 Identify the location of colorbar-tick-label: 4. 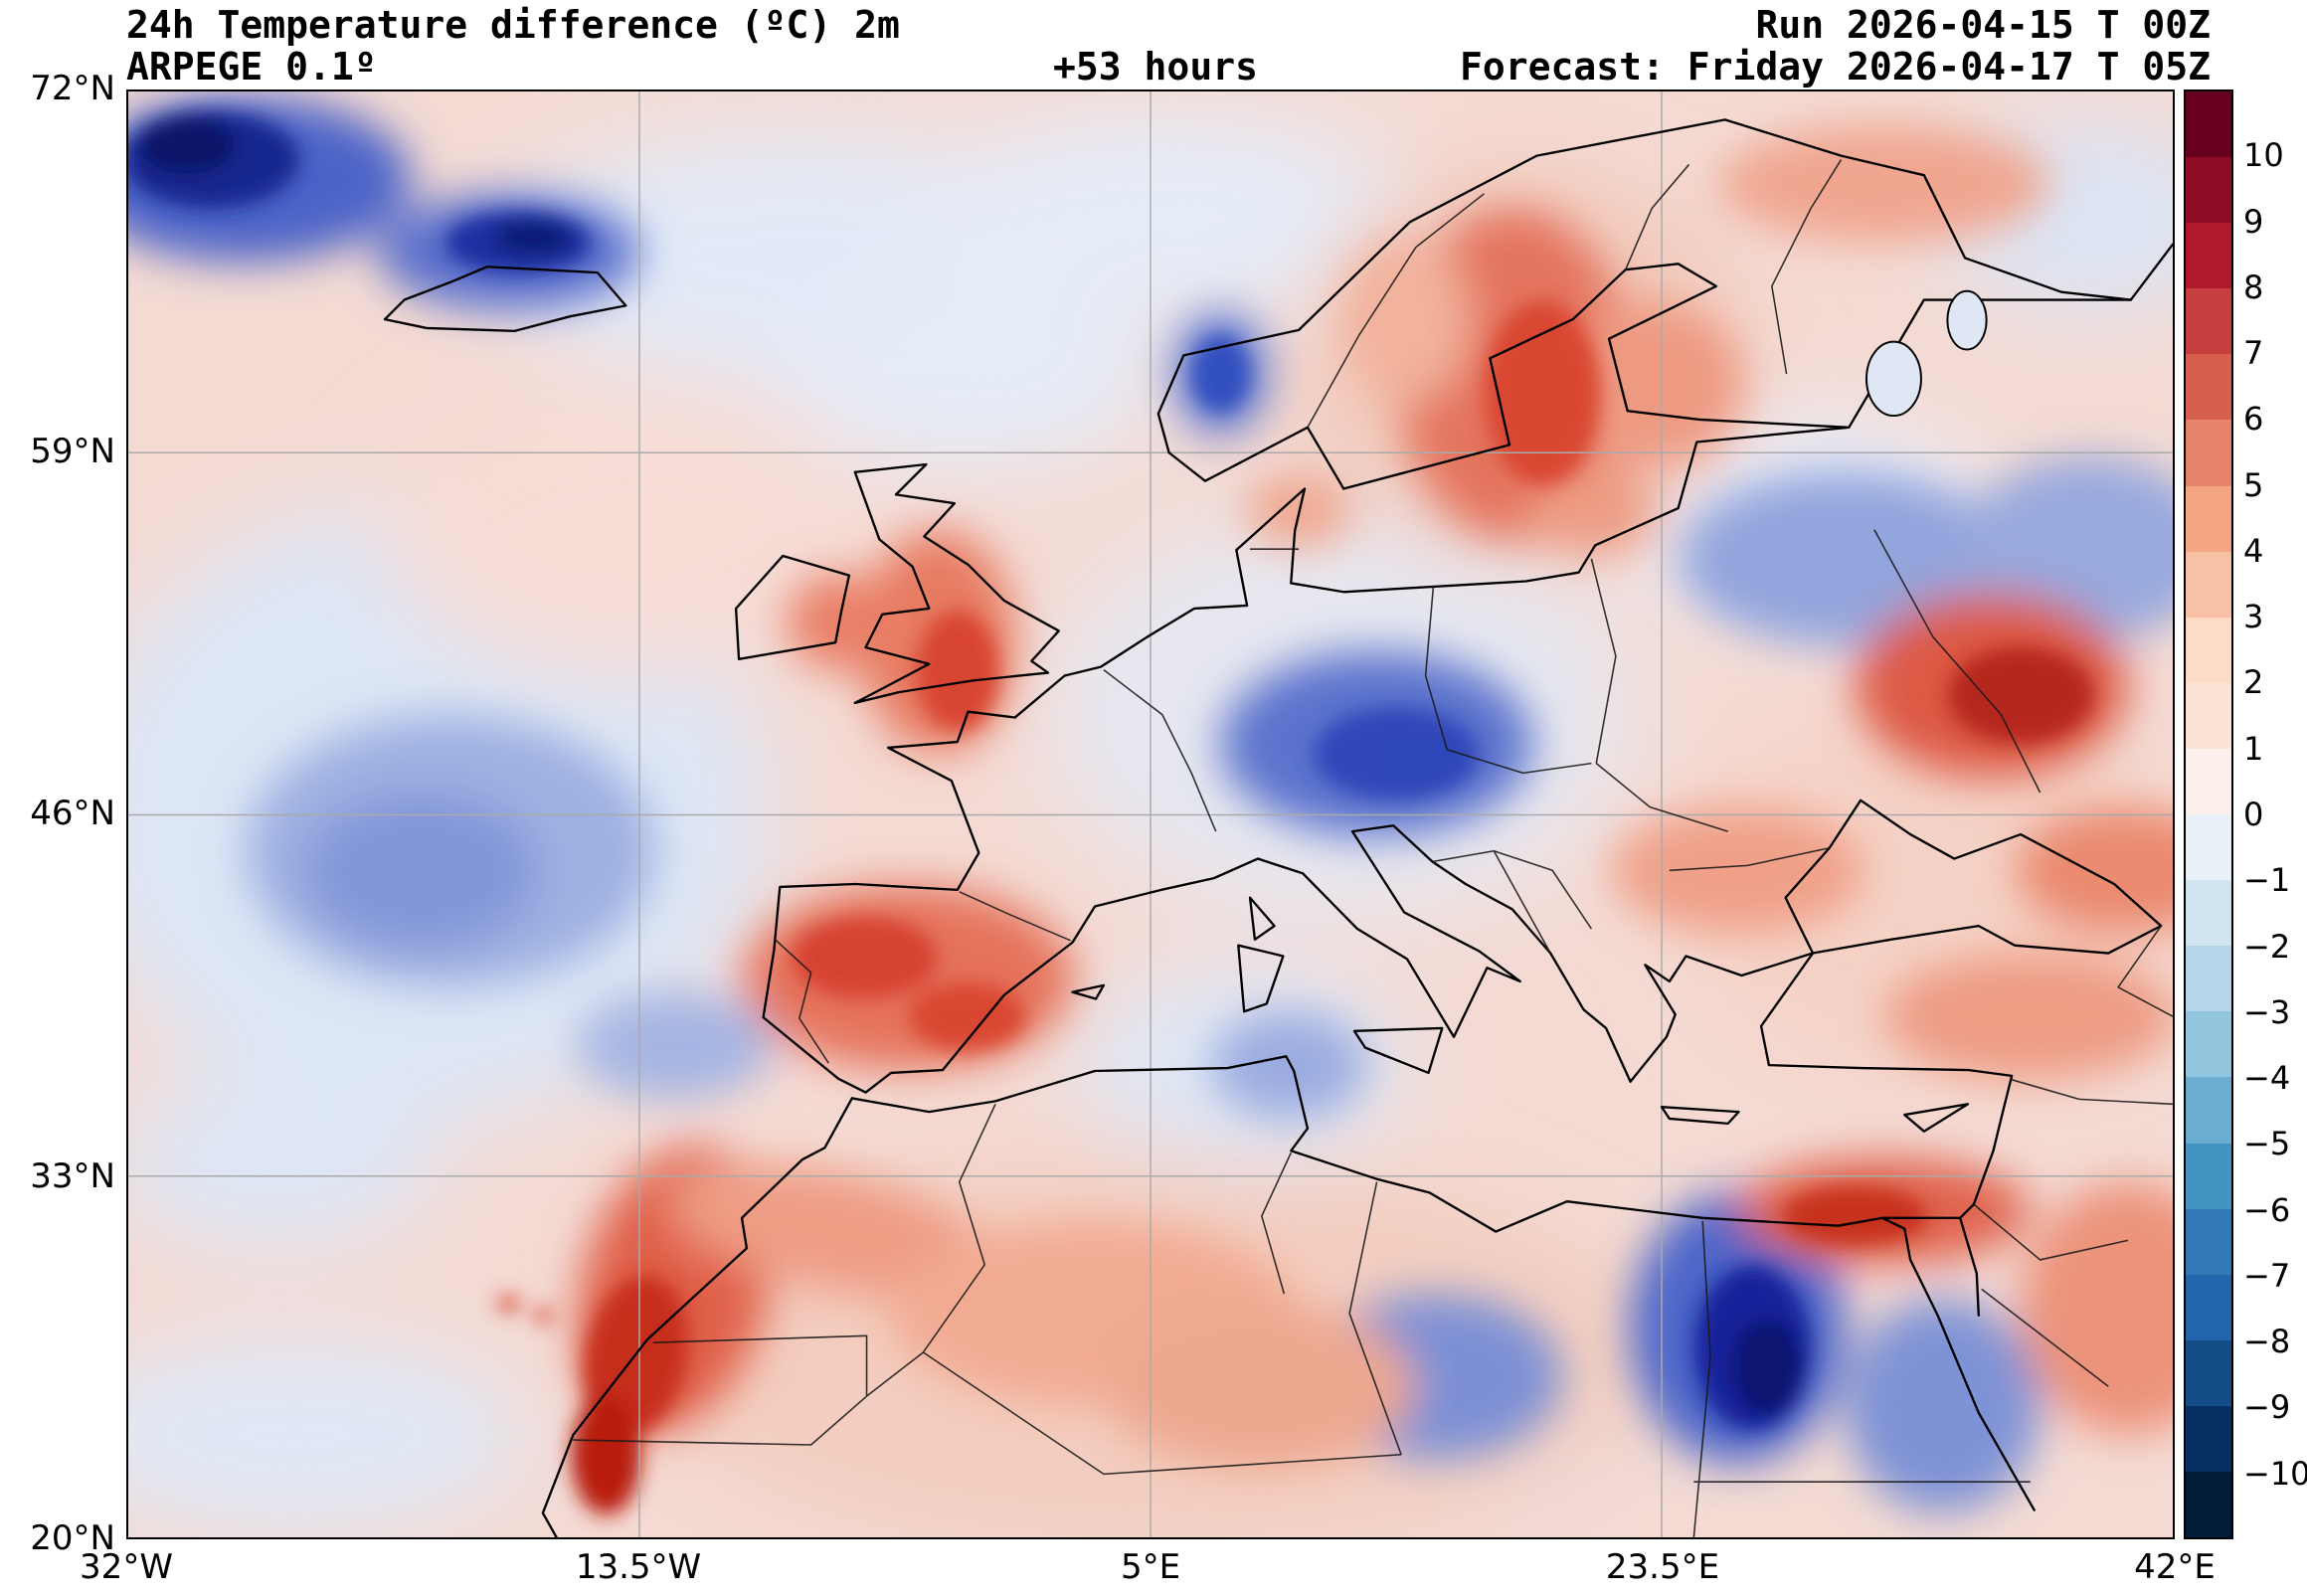
(2253, 551).